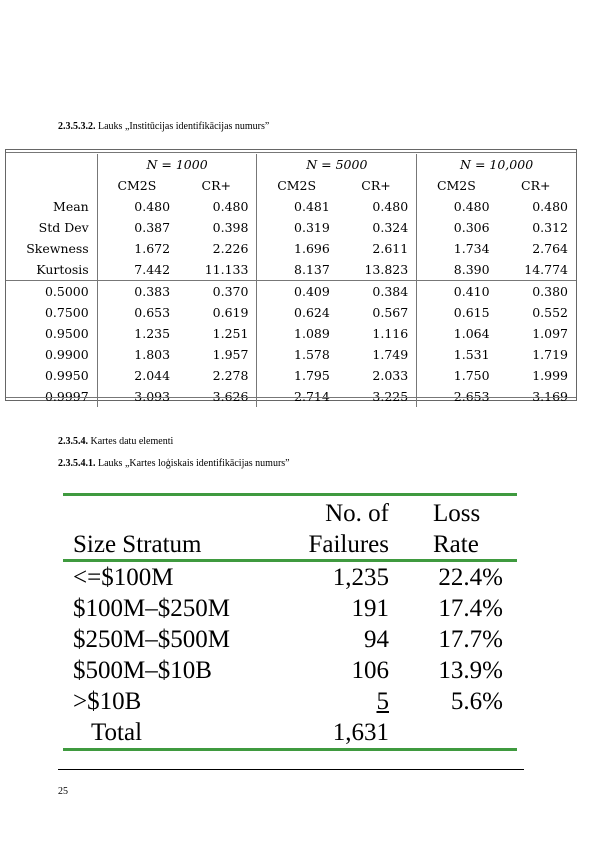  Describe the element at coordinates (390, 375) in the screenshot. I see `cell: 2.033` at that location.